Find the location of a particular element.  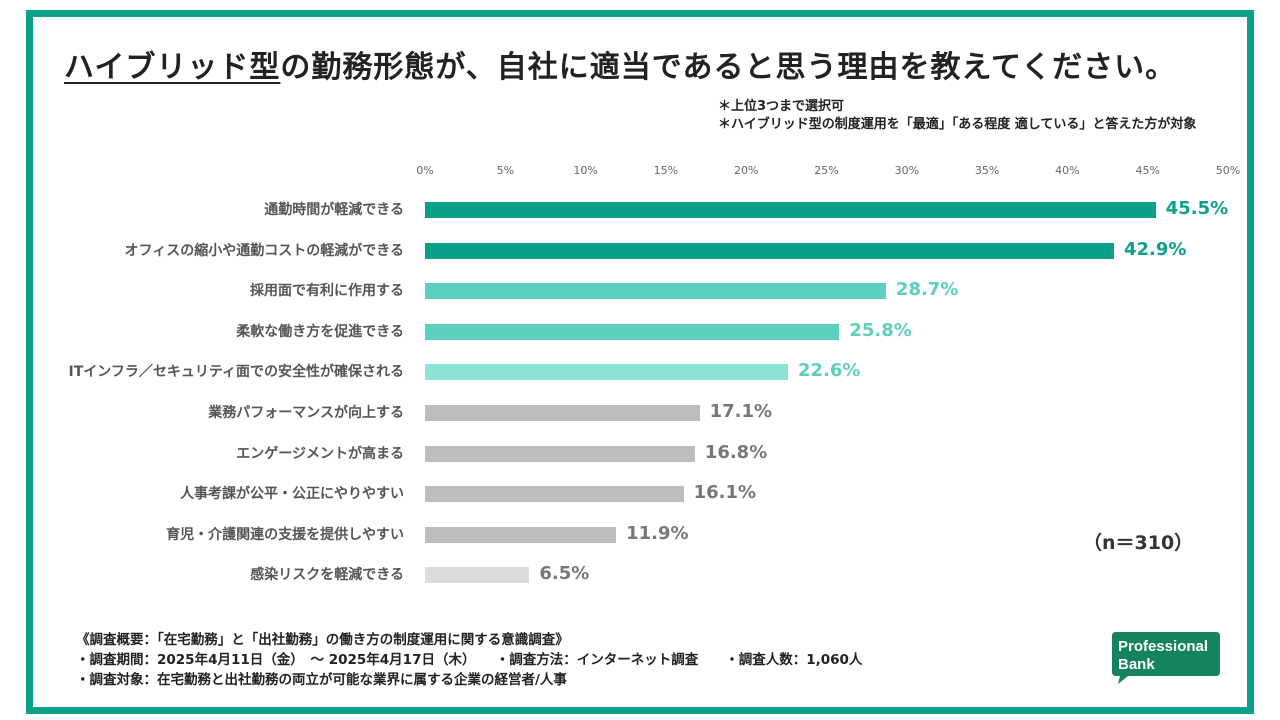

x-tick-label: 45% is located at coordinates (1147, 170).